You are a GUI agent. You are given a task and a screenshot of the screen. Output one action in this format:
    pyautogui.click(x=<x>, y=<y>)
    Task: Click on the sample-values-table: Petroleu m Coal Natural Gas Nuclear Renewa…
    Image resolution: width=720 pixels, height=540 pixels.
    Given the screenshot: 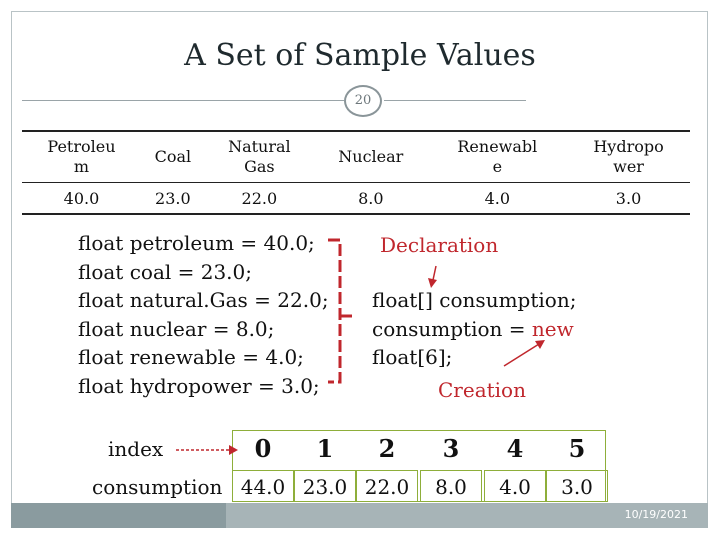 What is the action you would take?
    pyautogui.click(x=356, y=172)
    